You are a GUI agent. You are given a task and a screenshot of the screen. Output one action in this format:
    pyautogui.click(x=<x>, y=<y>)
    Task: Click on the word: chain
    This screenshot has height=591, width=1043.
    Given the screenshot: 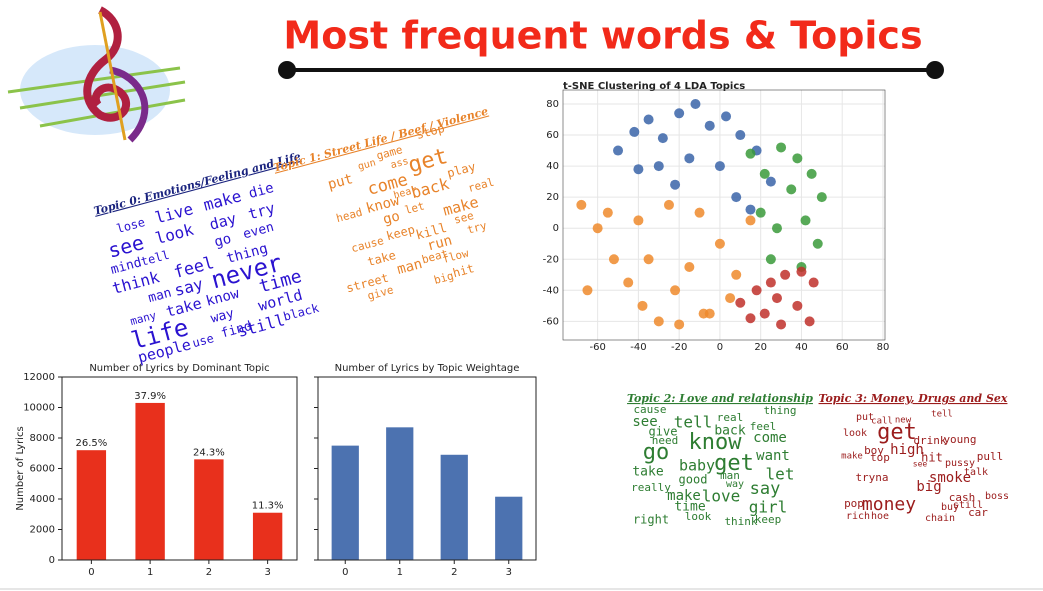 What is the action you would take?
    pyautogui.click(x=940, y=518)
    